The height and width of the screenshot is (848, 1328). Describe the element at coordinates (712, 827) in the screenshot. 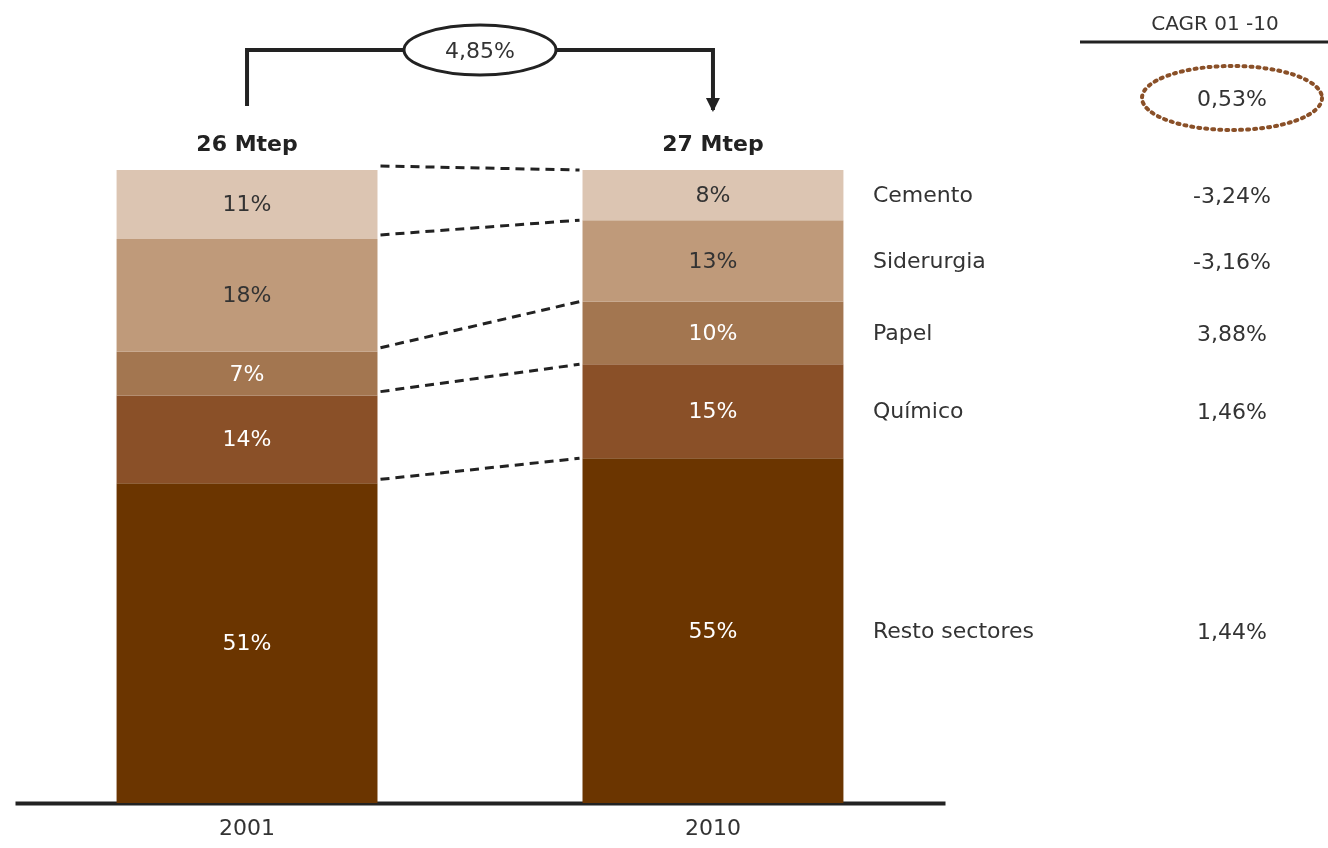

I see `x-tick-label: 2010` at that location.